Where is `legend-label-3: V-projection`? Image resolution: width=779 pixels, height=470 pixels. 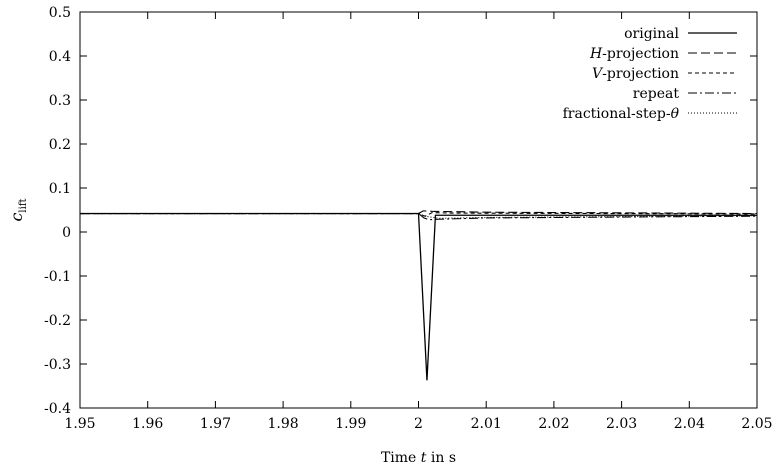
legend-label-3: V-projection is located at coordinates (635, 74).